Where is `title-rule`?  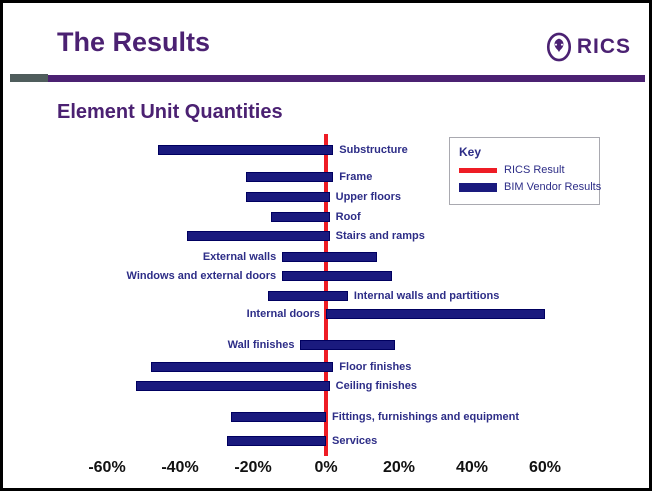 title-rule is located at coordinates (346, 78).